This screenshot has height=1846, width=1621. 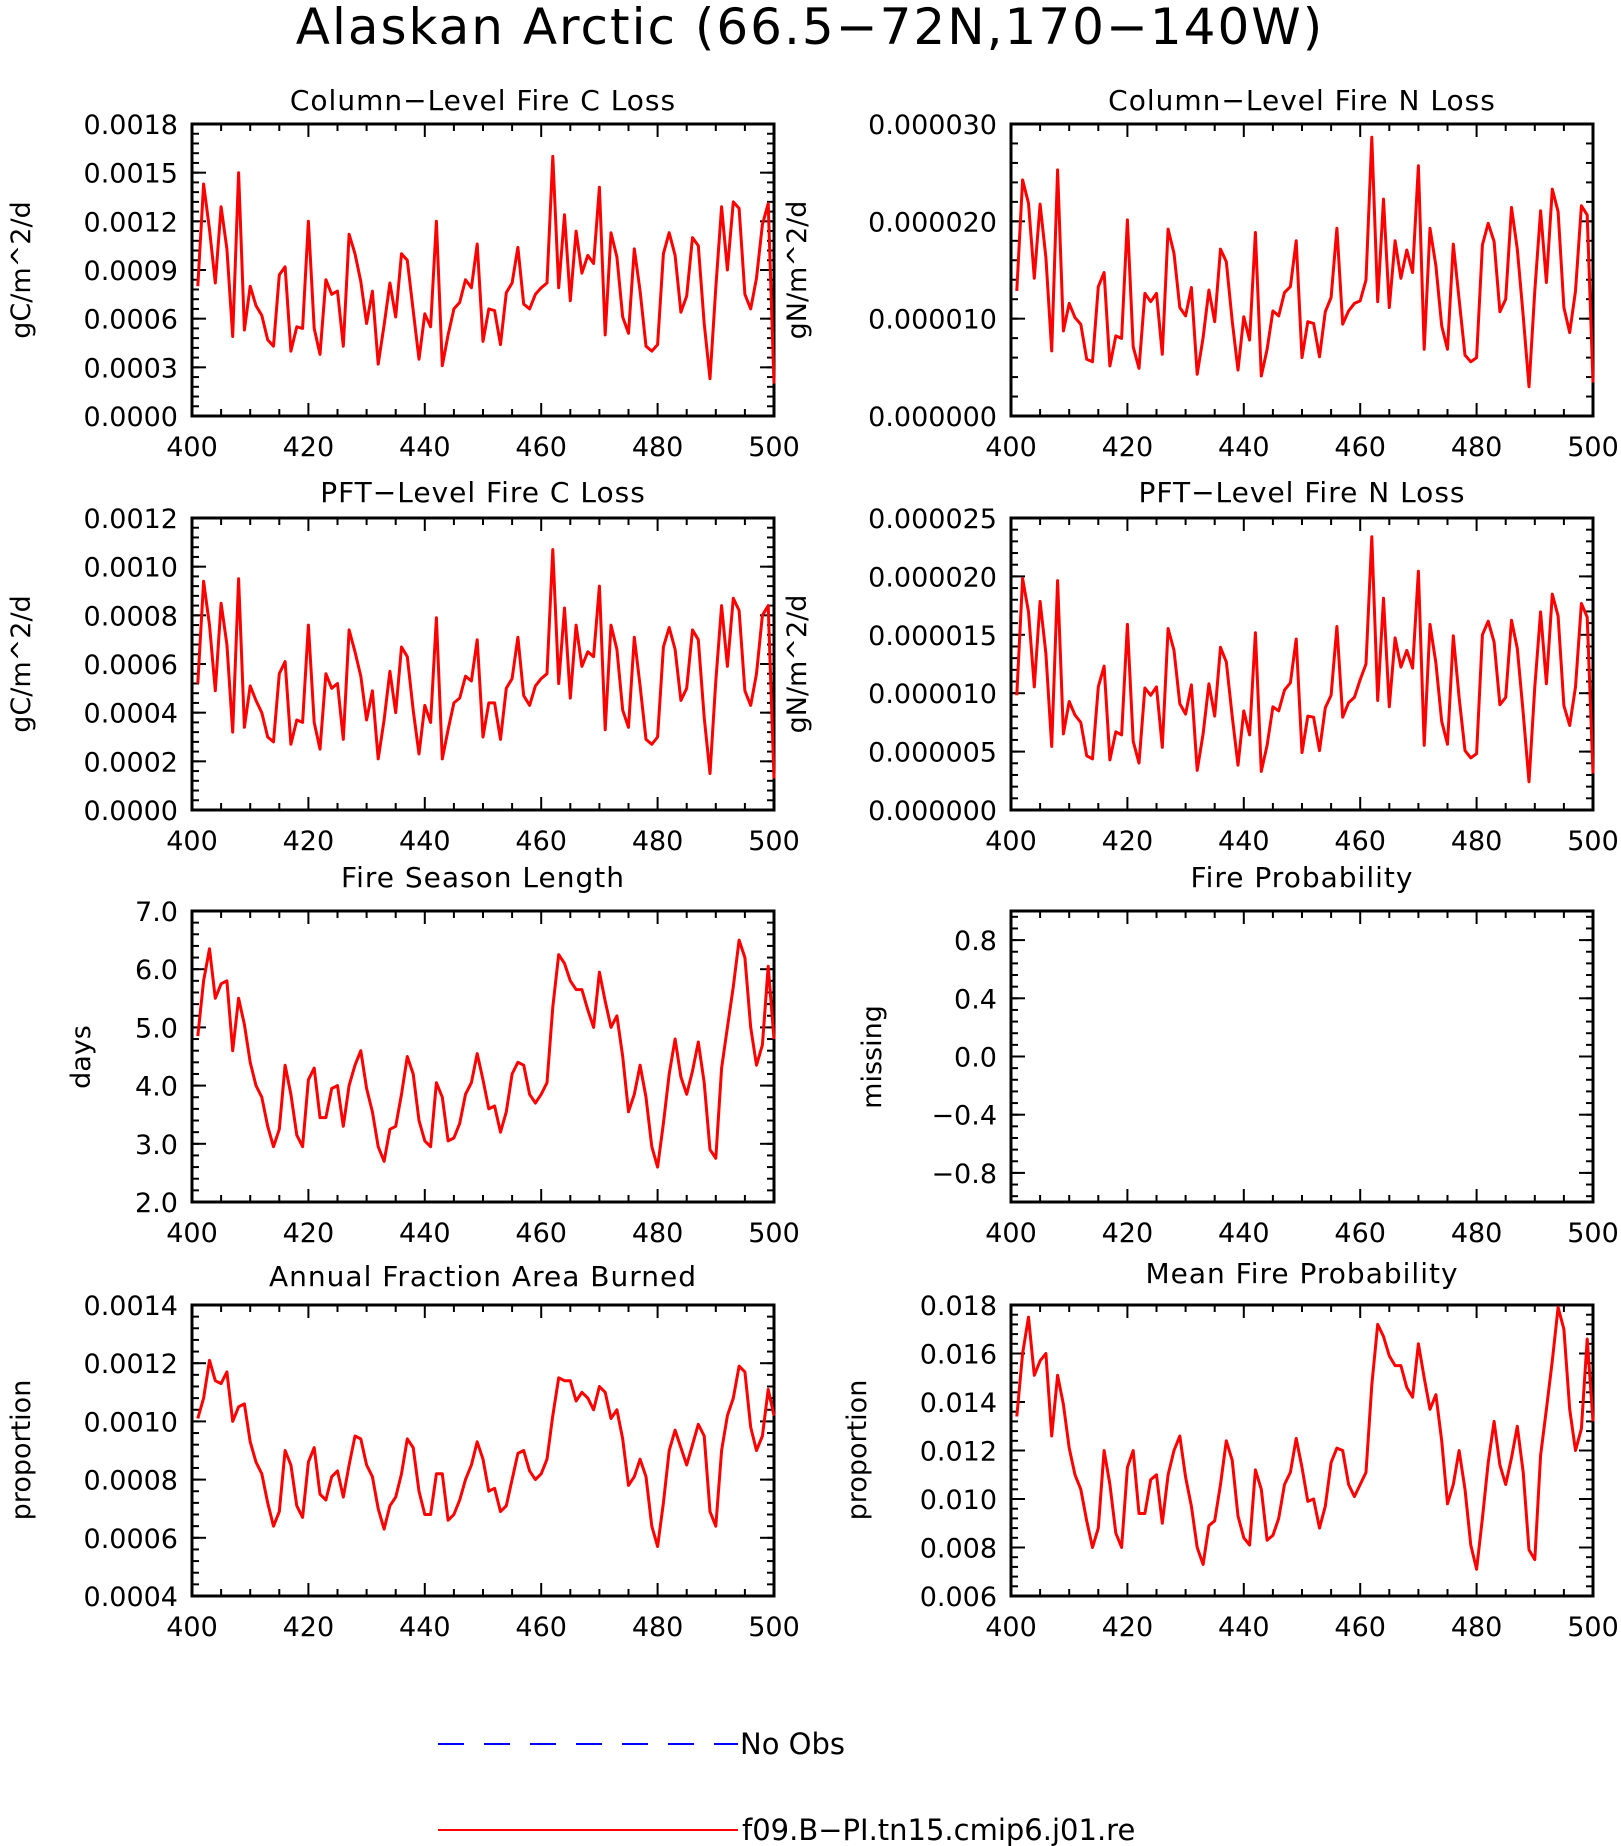 I want to click on panel-title: PFT−Level Fire C Loss, so click(x=483, y=492).